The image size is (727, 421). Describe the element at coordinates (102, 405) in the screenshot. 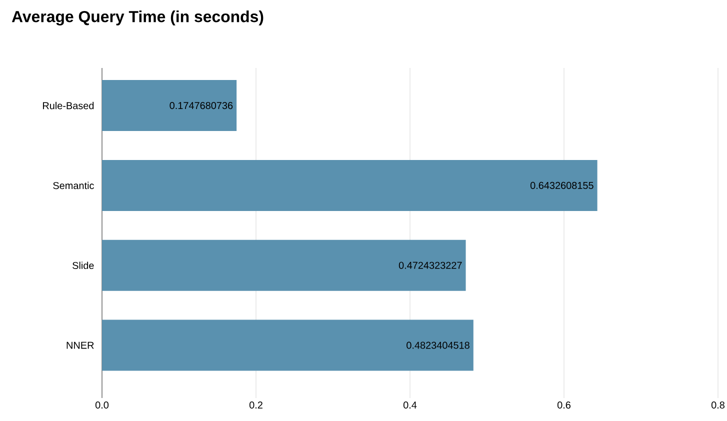

I see `x-tick-label: 0.0` at that location.